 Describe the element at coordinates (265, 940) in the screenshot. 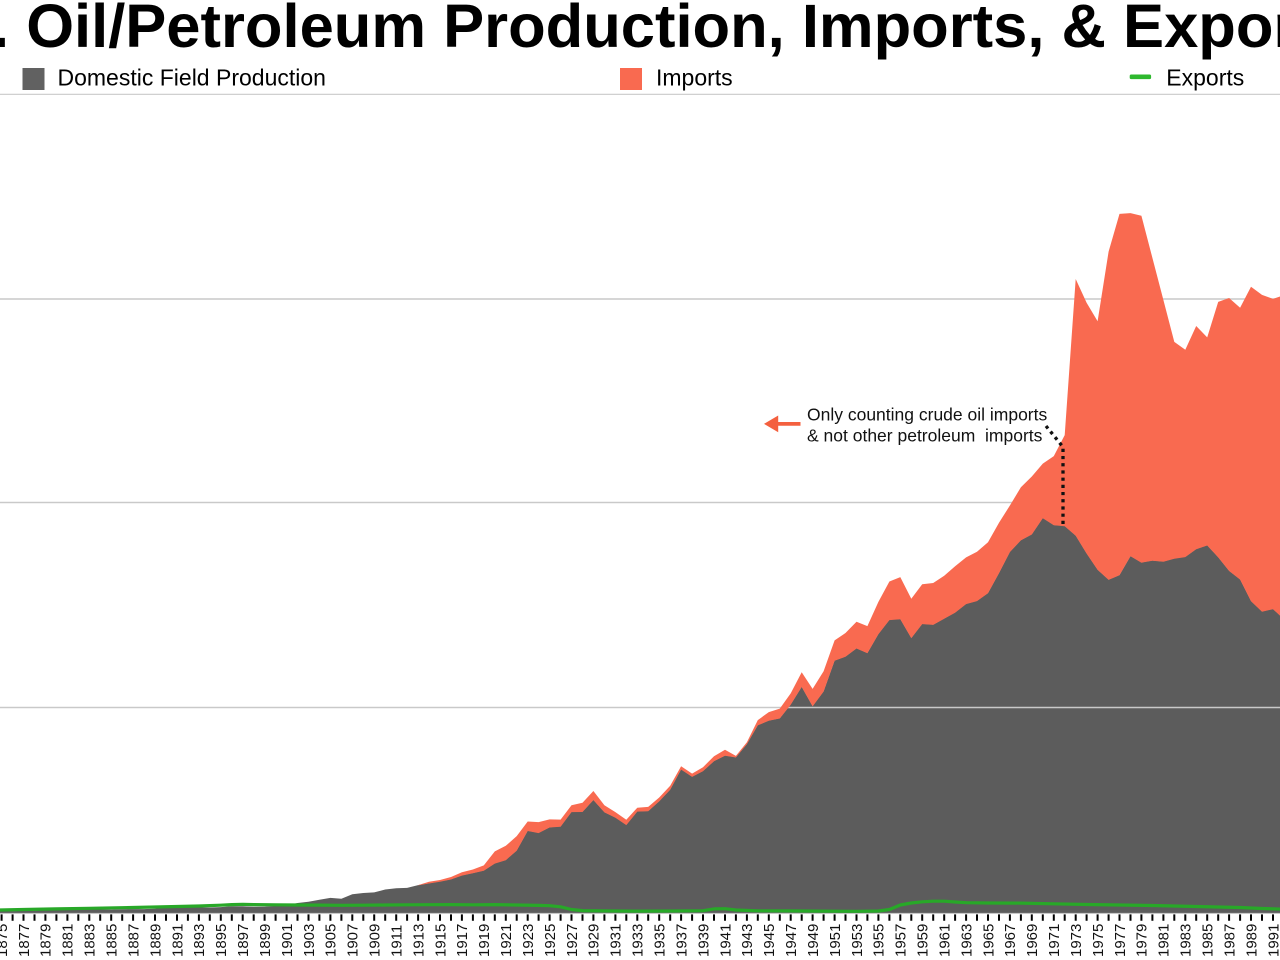

I see `svg-text: 1899` at that location.